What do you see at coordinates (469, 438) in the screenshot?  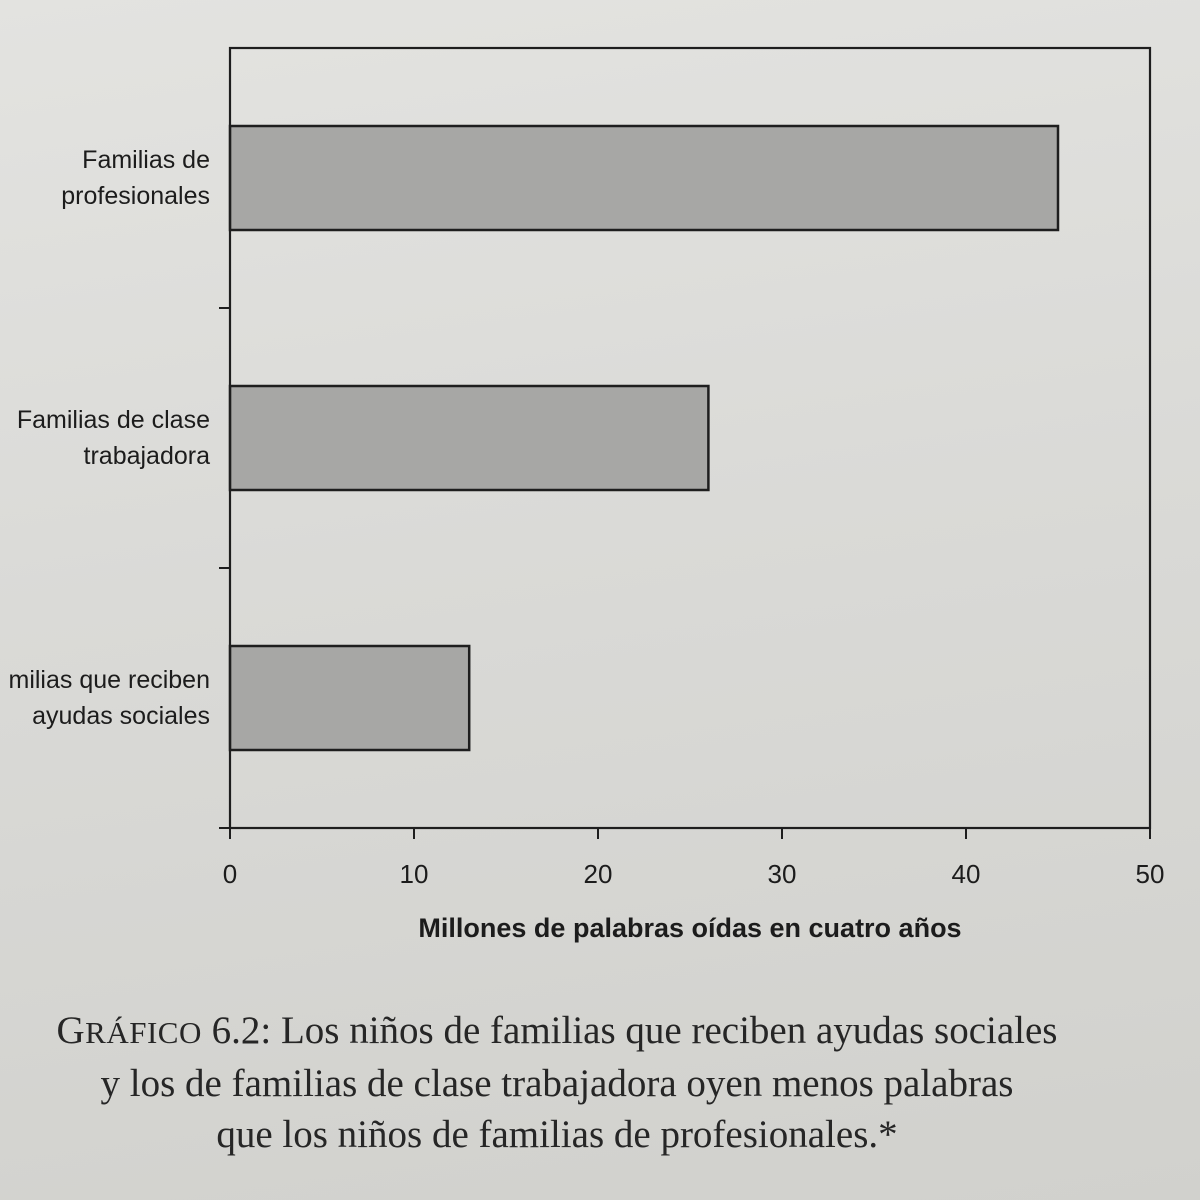 I see `bar-familias-de-clase-trabajadora` at bounding box center [469, 438].